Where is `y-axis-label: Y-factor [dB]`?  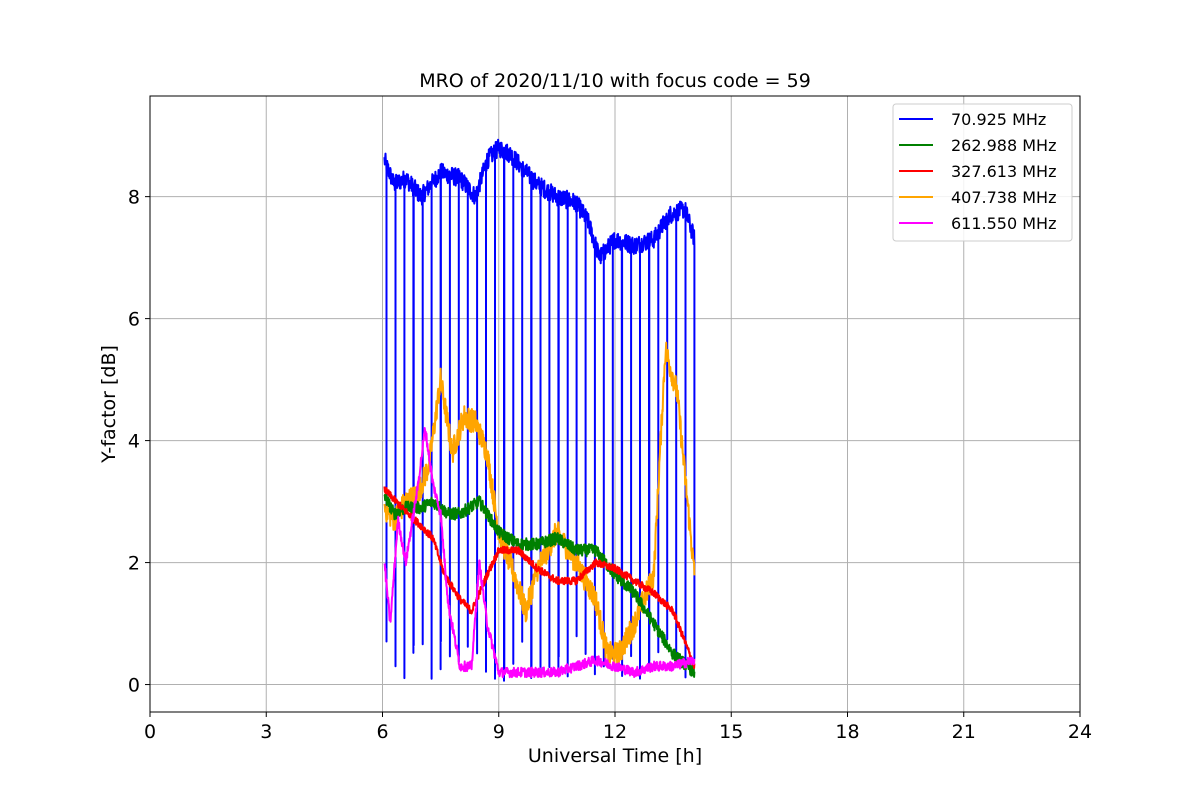 y-axis-label: Y-factor [dB] is located at coordinates (109, 404).